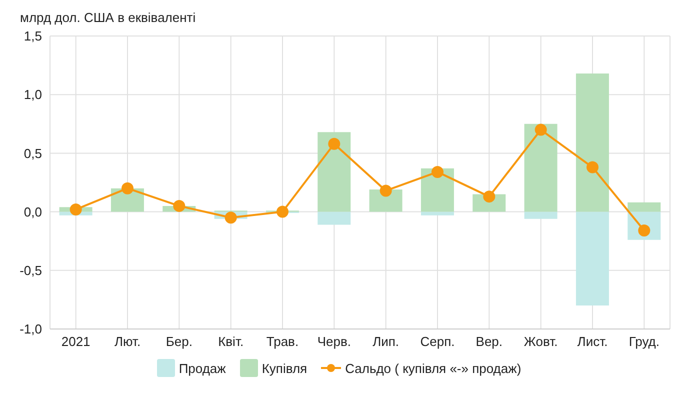  I want to click on y-tick-label: -0,5, so click(31, 270).